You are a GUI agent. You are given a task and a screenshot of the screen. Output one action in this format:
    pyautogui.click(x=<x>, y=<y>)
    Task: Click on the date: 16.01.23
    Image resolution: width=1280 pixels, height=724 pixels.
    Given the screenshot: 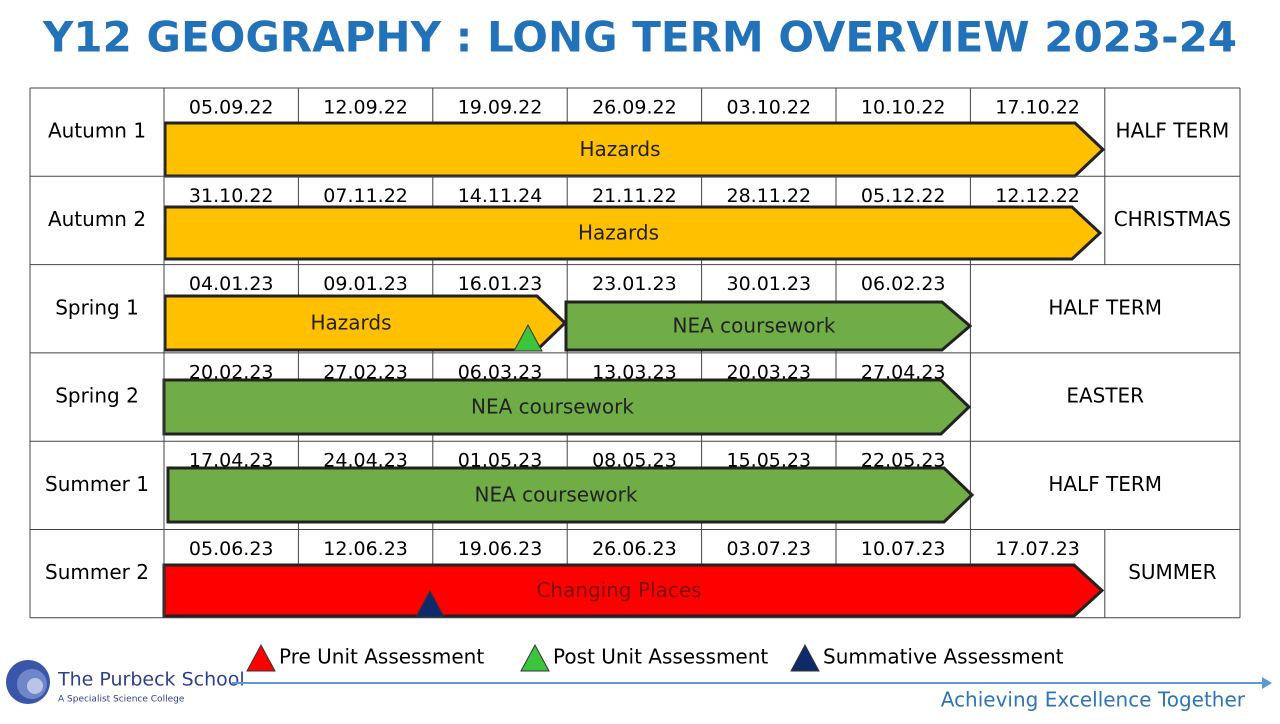 What is the action you would take?
    pyautogui.click(x=500, y=284)
    